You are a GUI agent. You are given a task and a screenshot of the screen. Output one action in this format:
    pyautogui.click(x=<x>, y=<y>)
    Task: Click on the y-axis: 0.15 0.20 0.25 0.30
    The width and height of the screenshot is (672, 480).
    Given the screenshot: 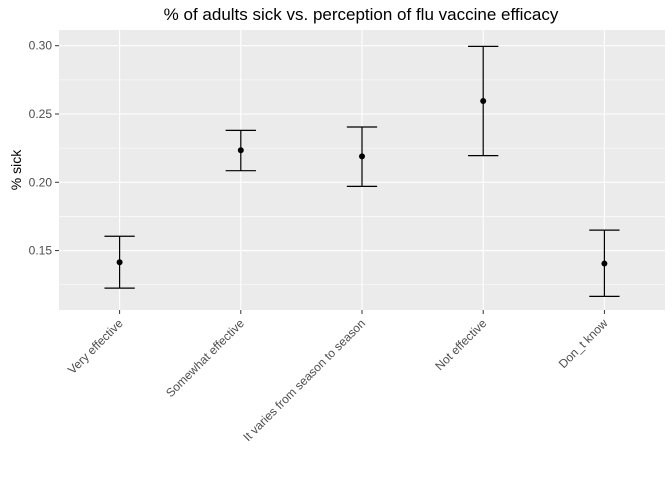 What is the action you would take?
    pyautogui.click(x=44, y=148)
    